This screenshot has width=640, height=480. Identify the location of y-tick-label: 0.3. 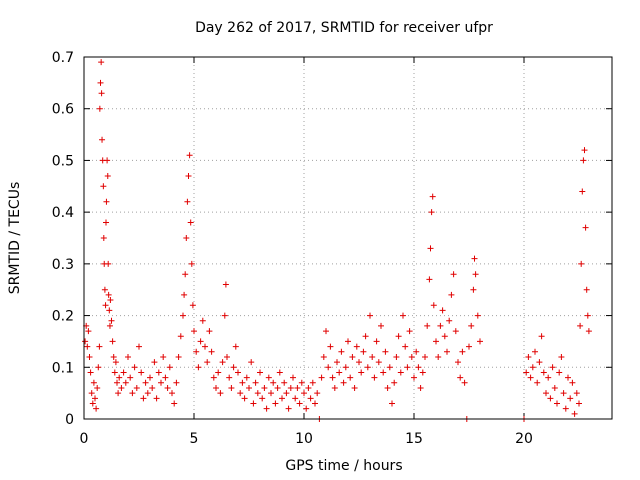
(63, 265).